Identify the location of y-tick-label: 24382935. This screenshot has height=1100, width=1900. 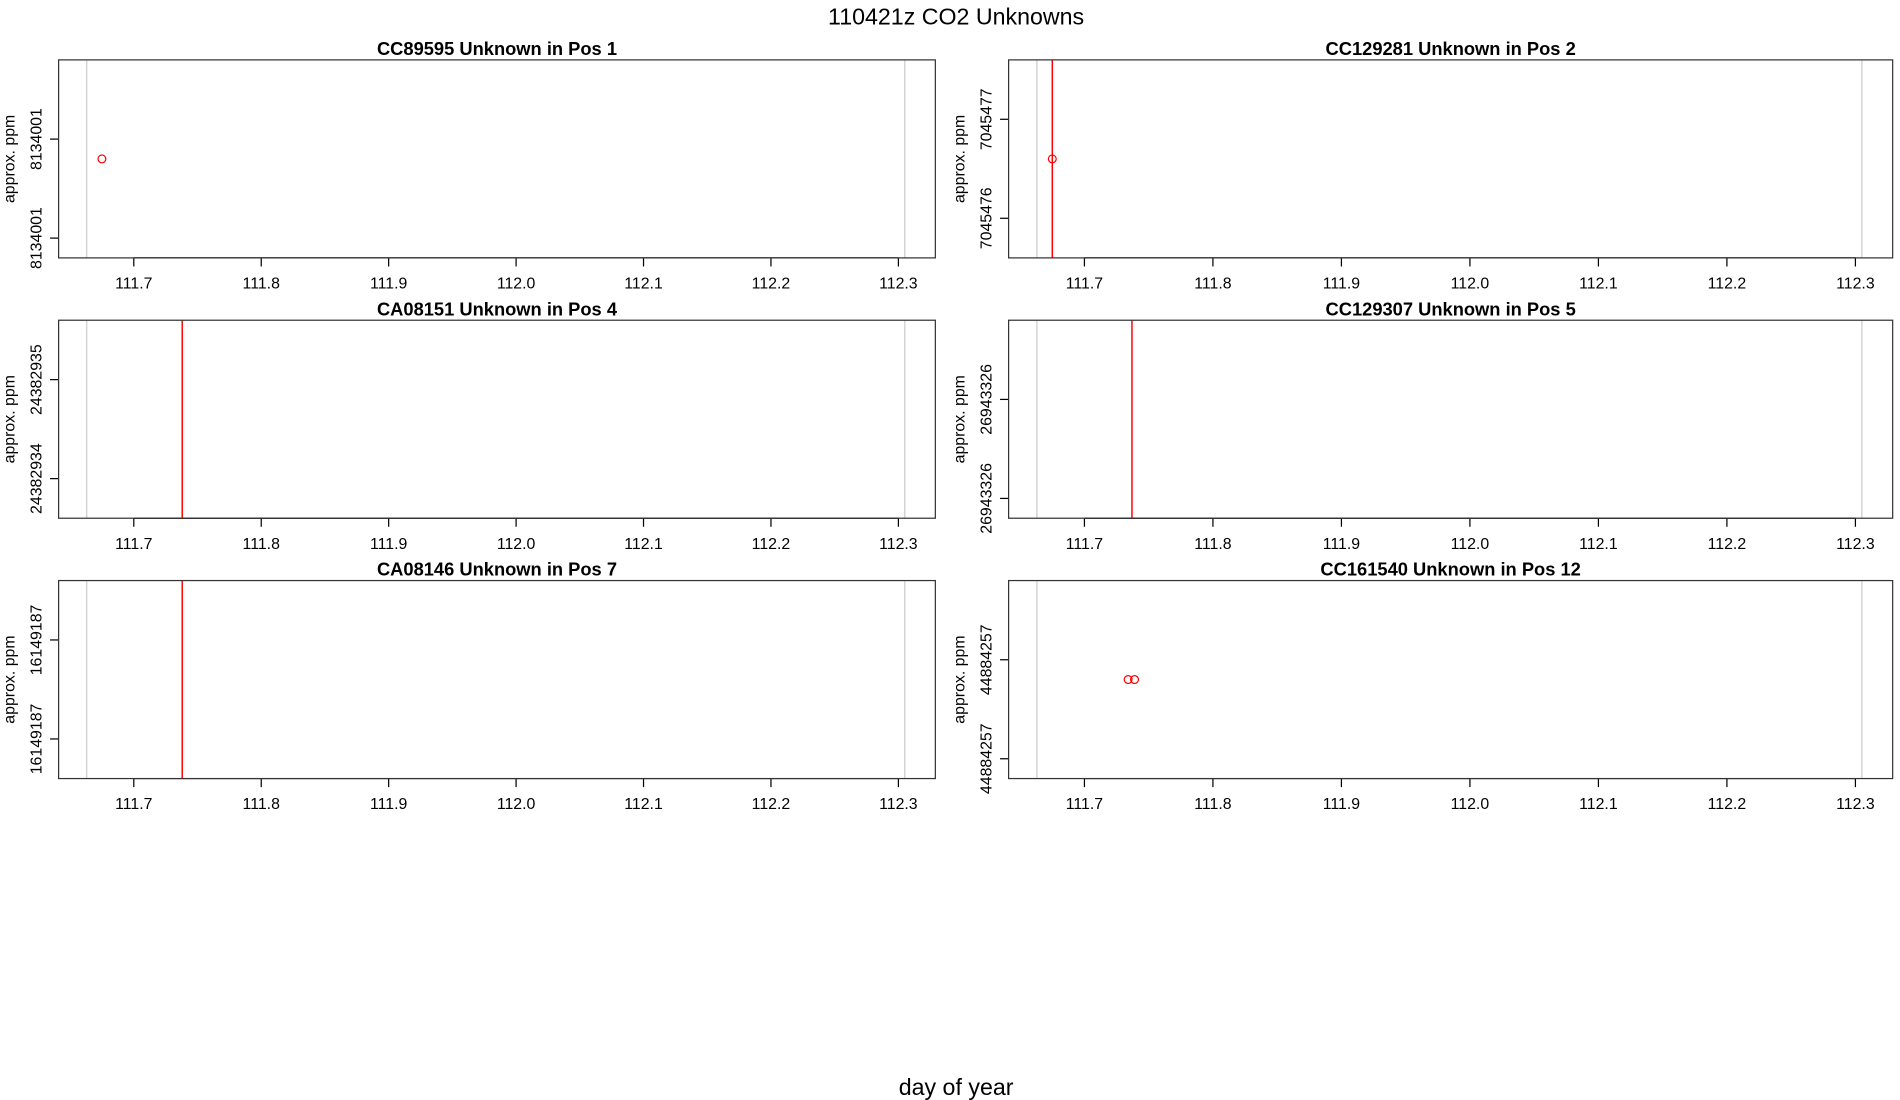
(37, 379).